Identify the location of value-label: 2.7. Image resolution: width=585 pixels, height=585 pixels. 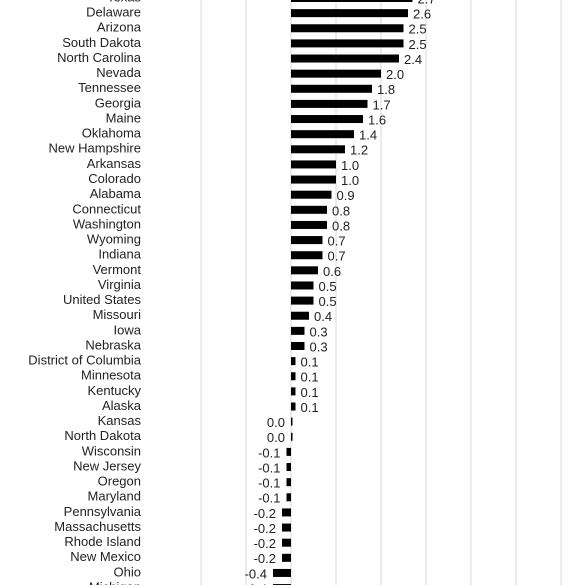
(427, 3).